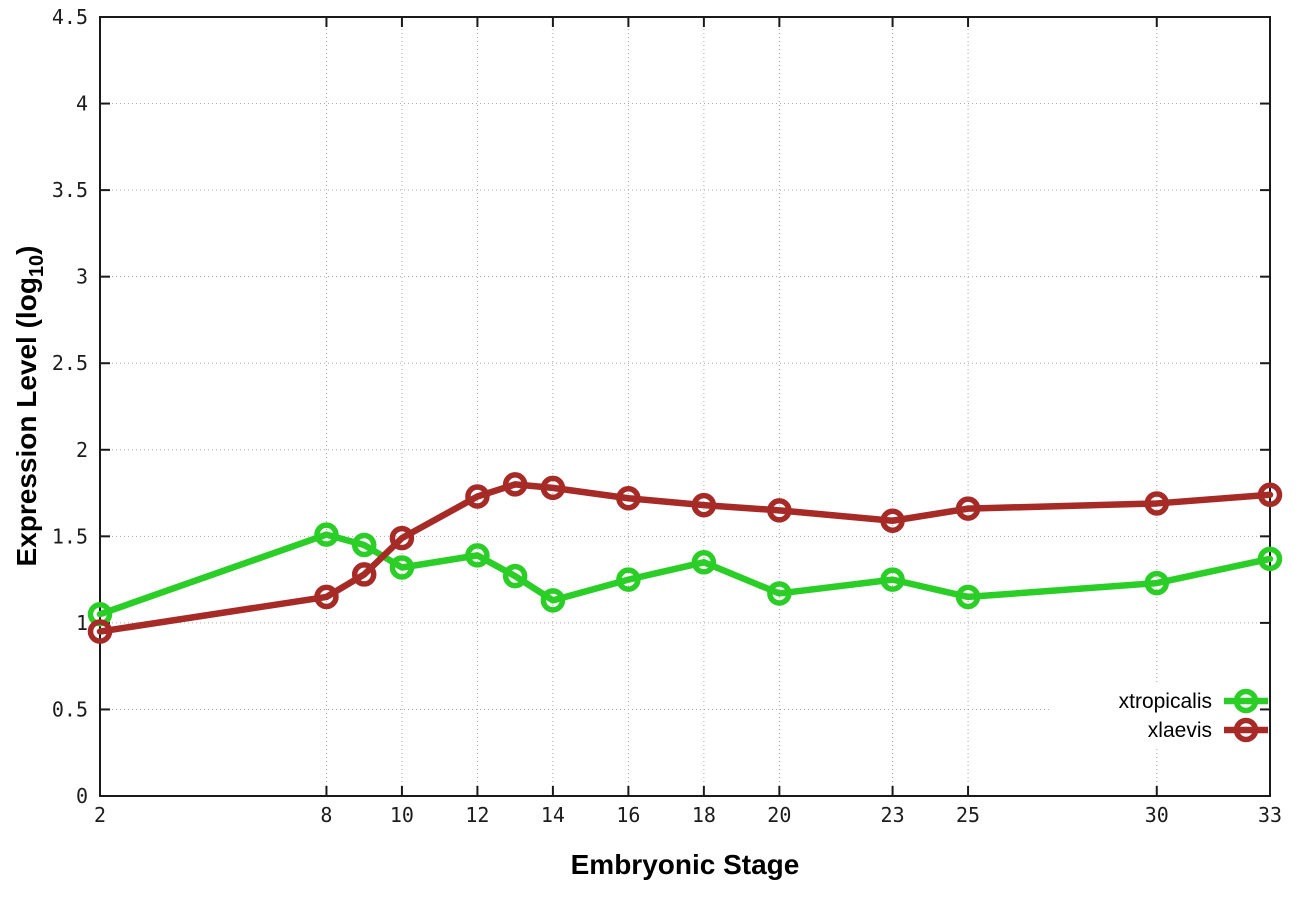  I want to click on x-tick-label: 12, so click(477, 815).